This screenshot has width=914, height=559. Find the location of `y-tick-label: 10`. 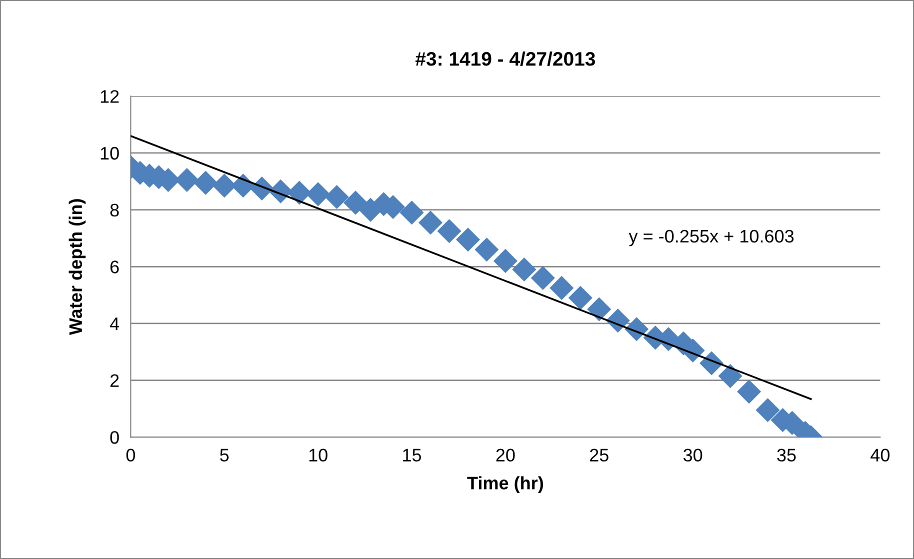

y-tick-label: 10 is located at coordinates (109, 153).